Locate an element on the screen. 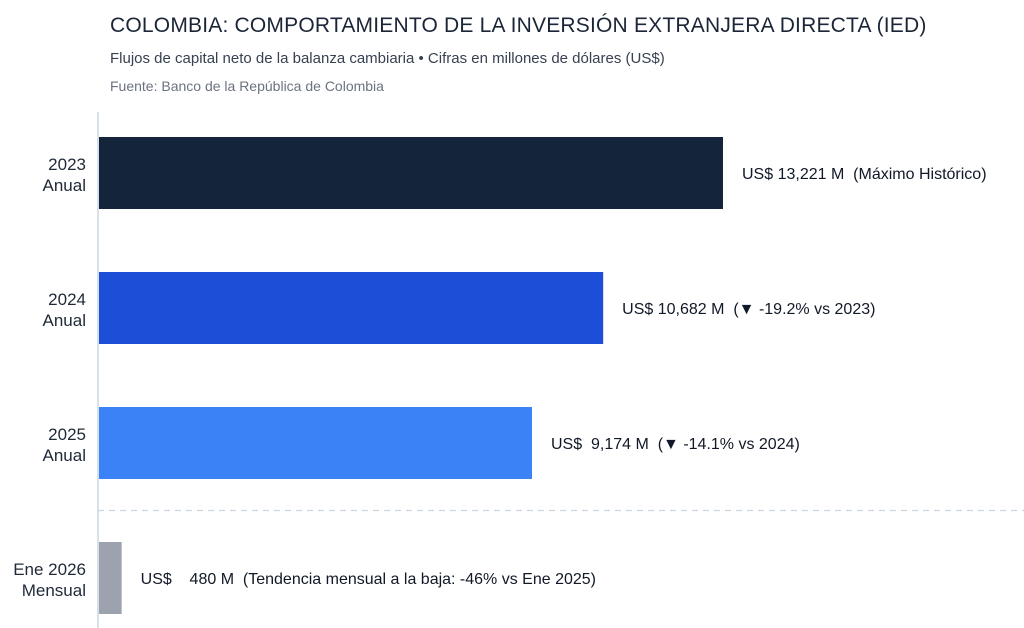  category-label-1-line1: 2024 is located at coordinates (67, 299).